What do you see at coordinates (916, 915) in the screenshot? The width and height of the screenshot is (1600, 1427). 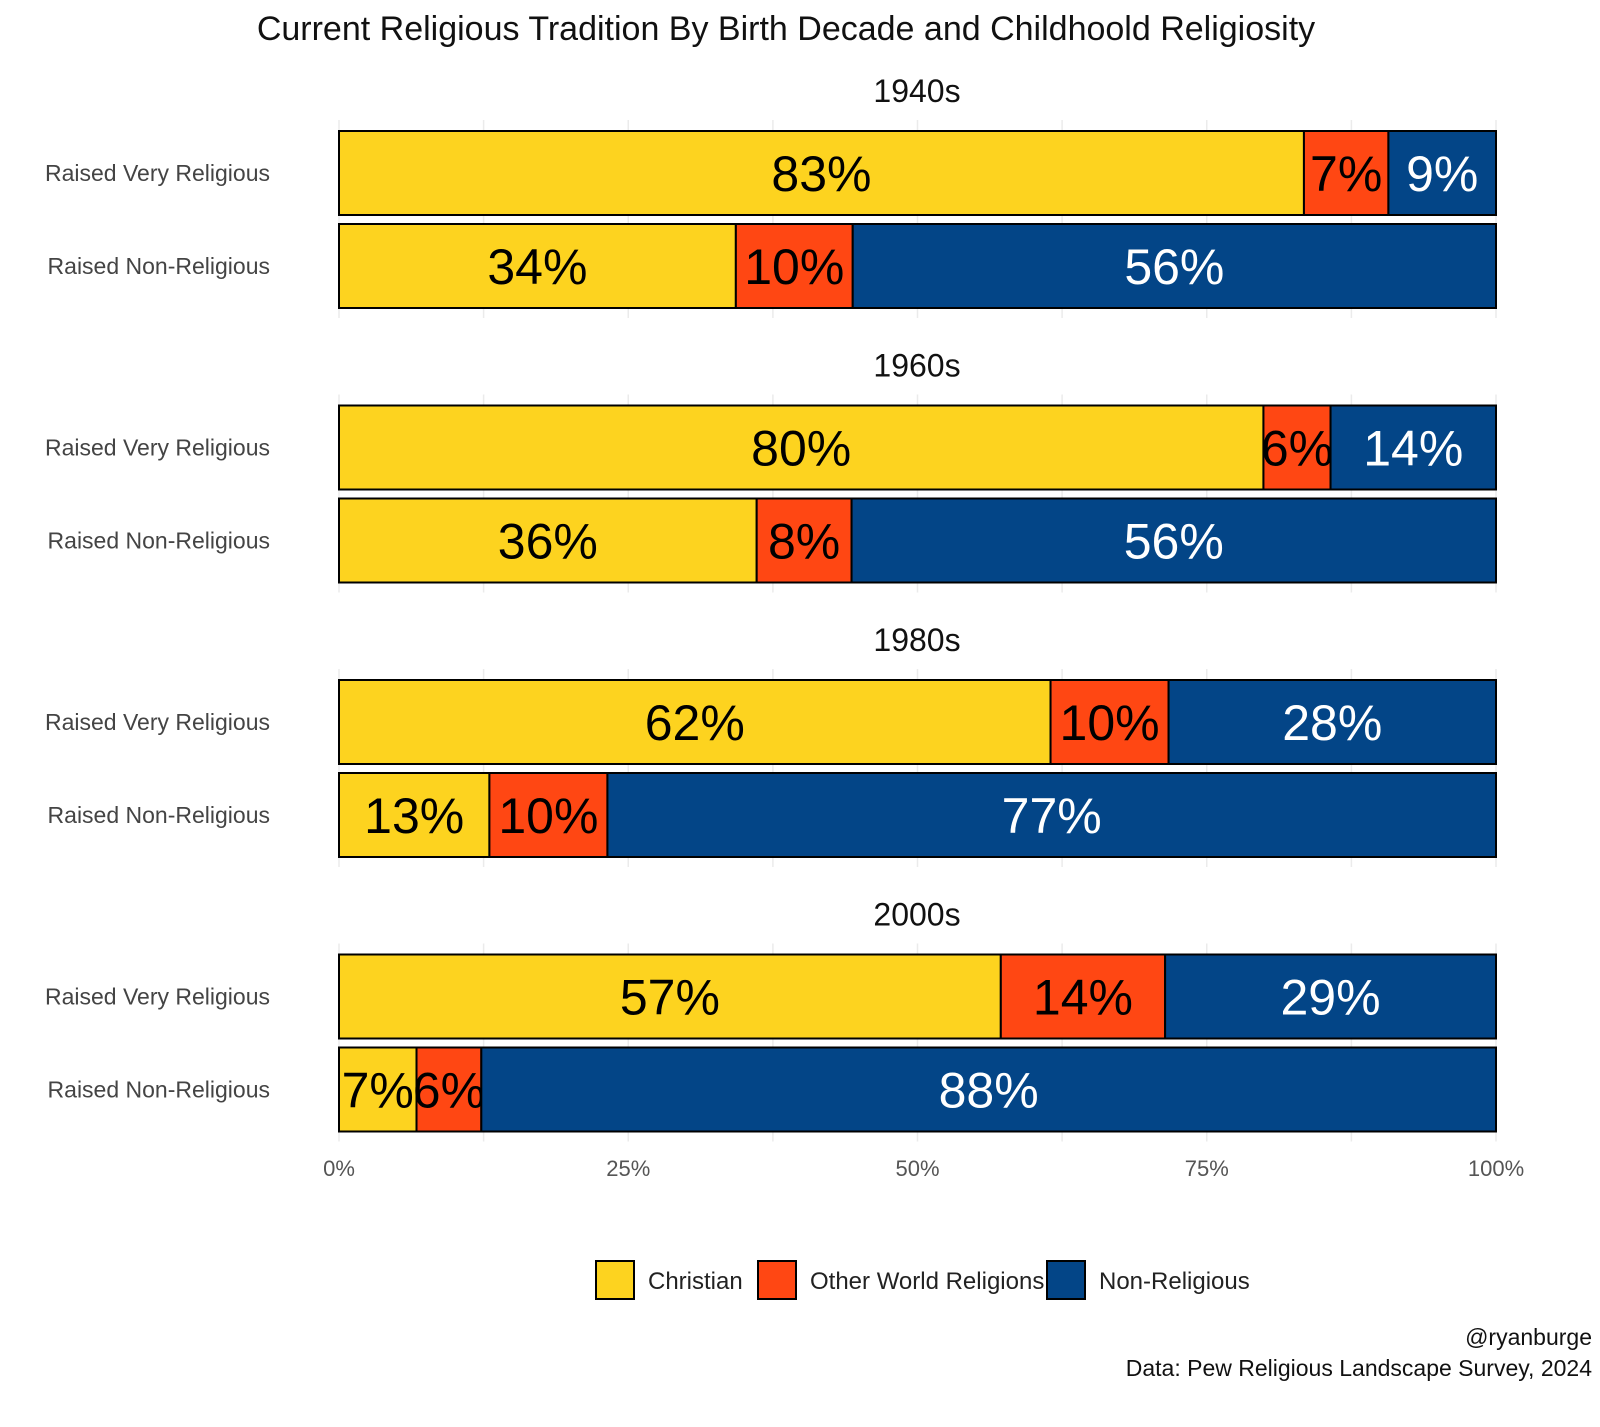 I see `facet-title: 2000s` at bounding box center [916, 915].